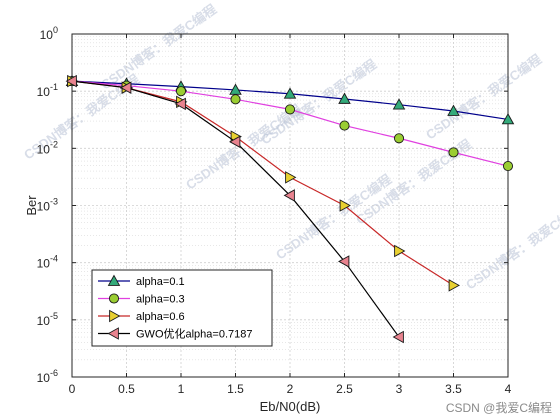 The height and width of the screenshot is (420, 560). What do you see at coordinates (47, 262) in the screenshot?
I see `y-tick-label: 10⁻⁴` at bounding box center [47, 262].